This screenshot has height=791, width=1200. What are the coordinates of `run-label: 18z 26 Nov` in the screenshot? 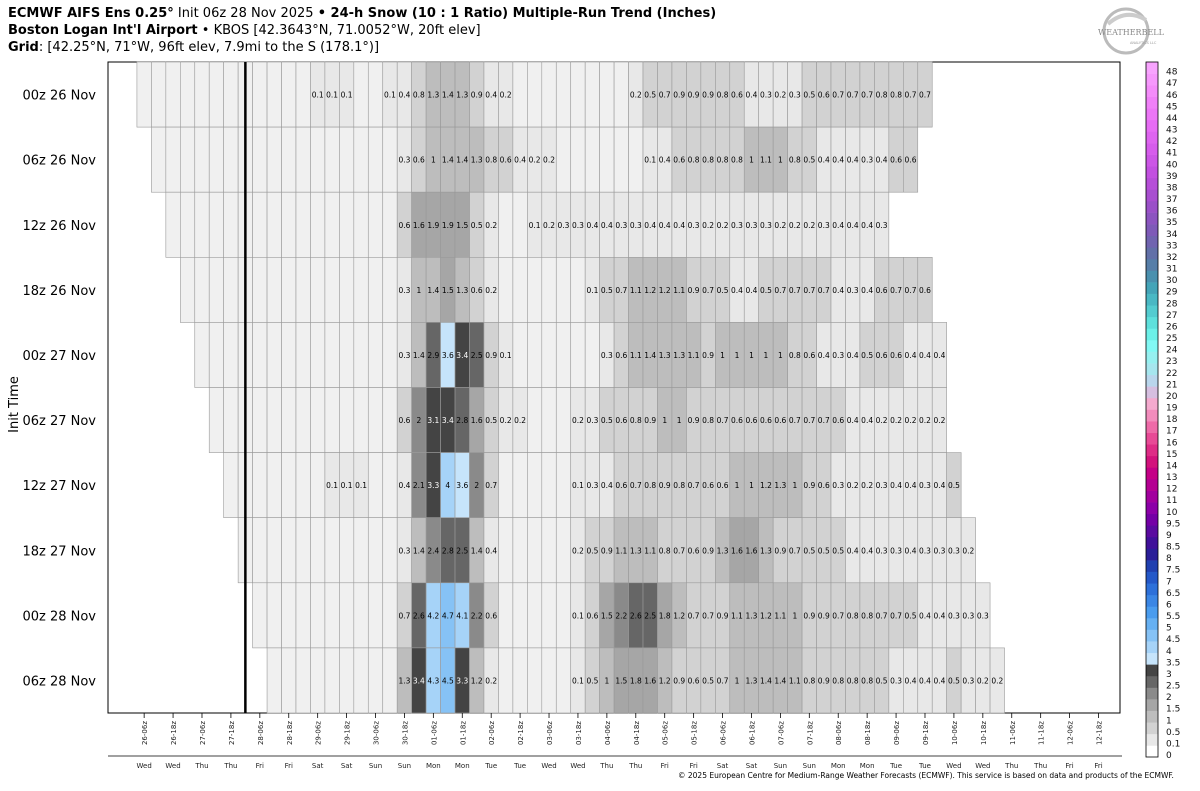 It's located at (59, 291).